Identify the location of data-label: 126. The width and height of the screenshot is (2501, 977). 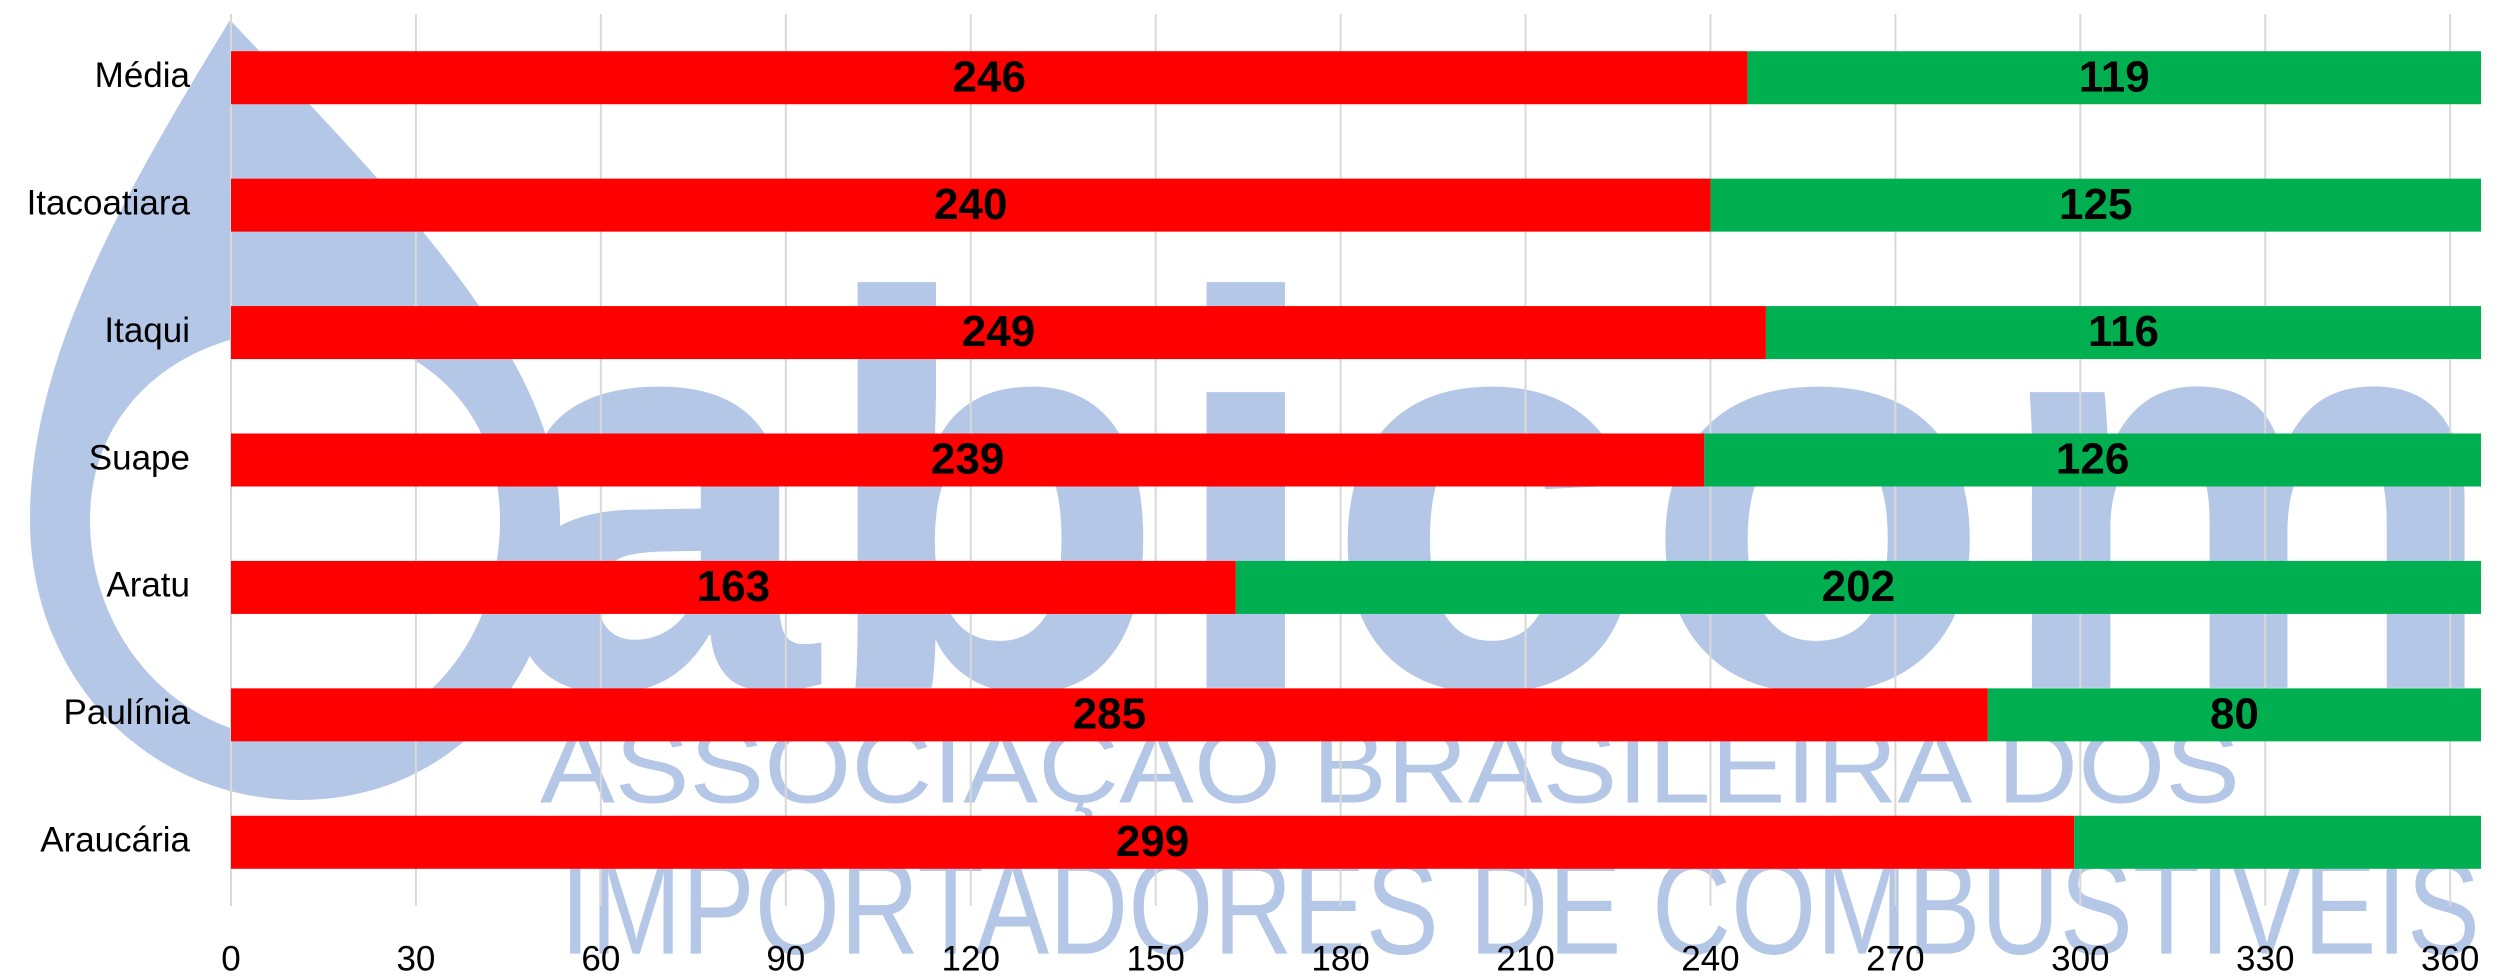
(2092, 459).